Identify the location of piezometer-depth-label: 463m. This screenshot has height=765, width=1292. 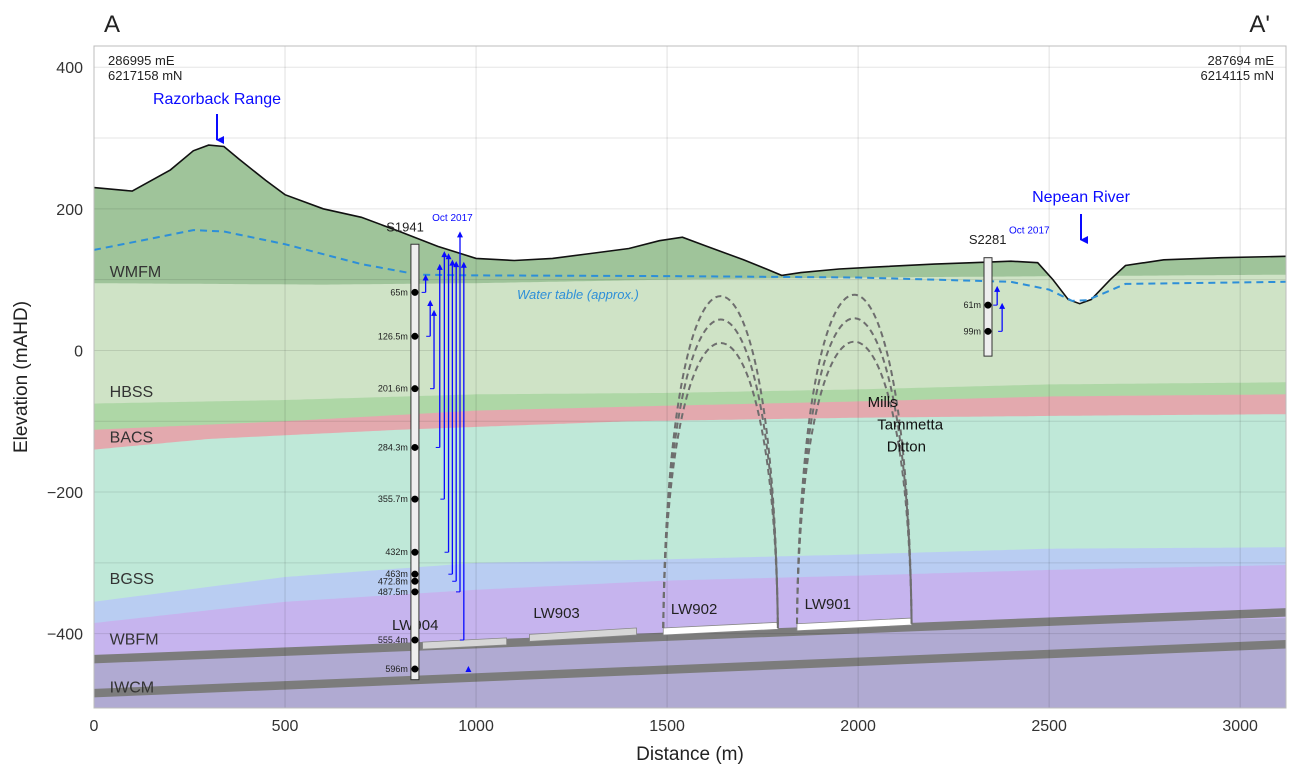
(396, 574).